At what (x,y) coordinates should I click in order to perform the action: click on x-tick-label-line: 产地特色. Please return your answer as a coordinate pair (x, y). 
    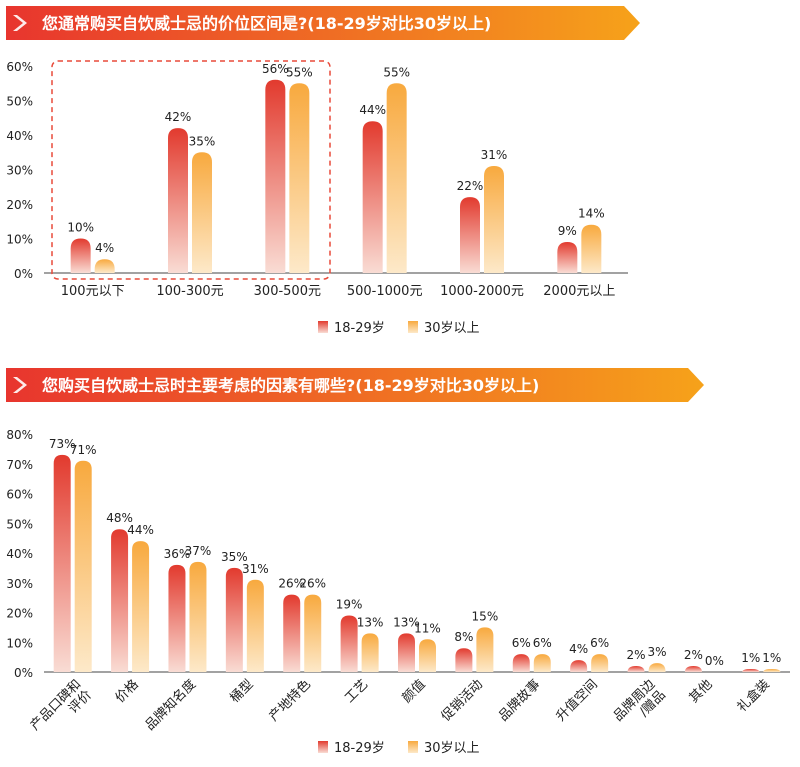
    Looking at the image, I should click on (290, 700).